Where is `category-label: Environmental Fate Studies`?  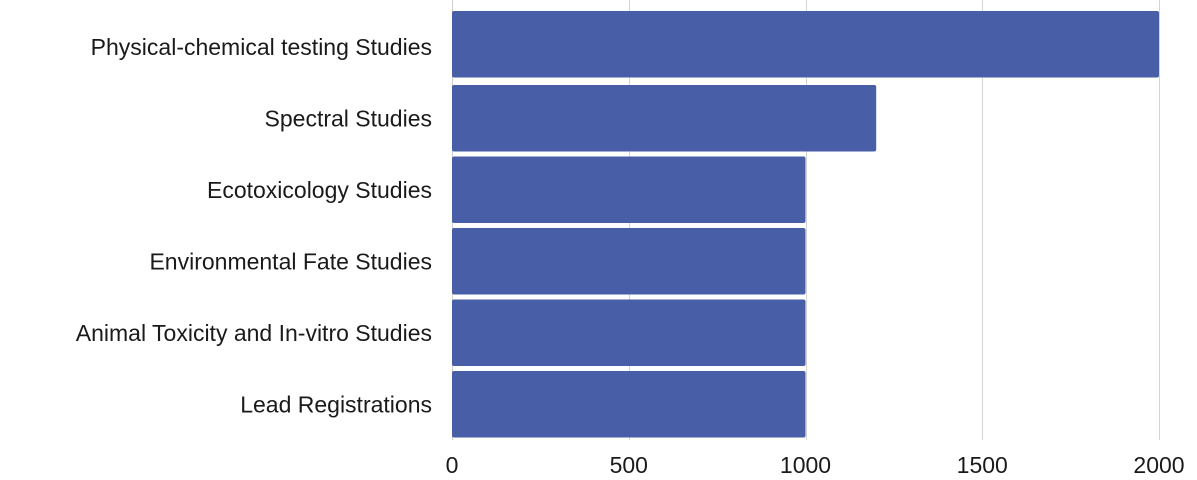
category-label: Environmental Fate Studies is located at coordinates (290, 261).